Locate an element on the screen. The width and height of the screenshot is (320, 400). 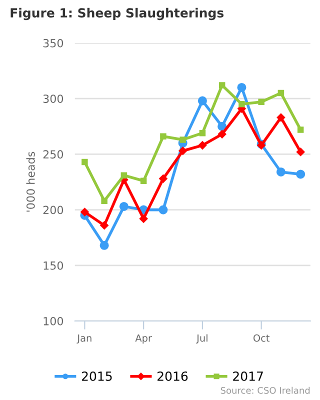
y-tick-label: 100 is located at coordinates (54, 321).